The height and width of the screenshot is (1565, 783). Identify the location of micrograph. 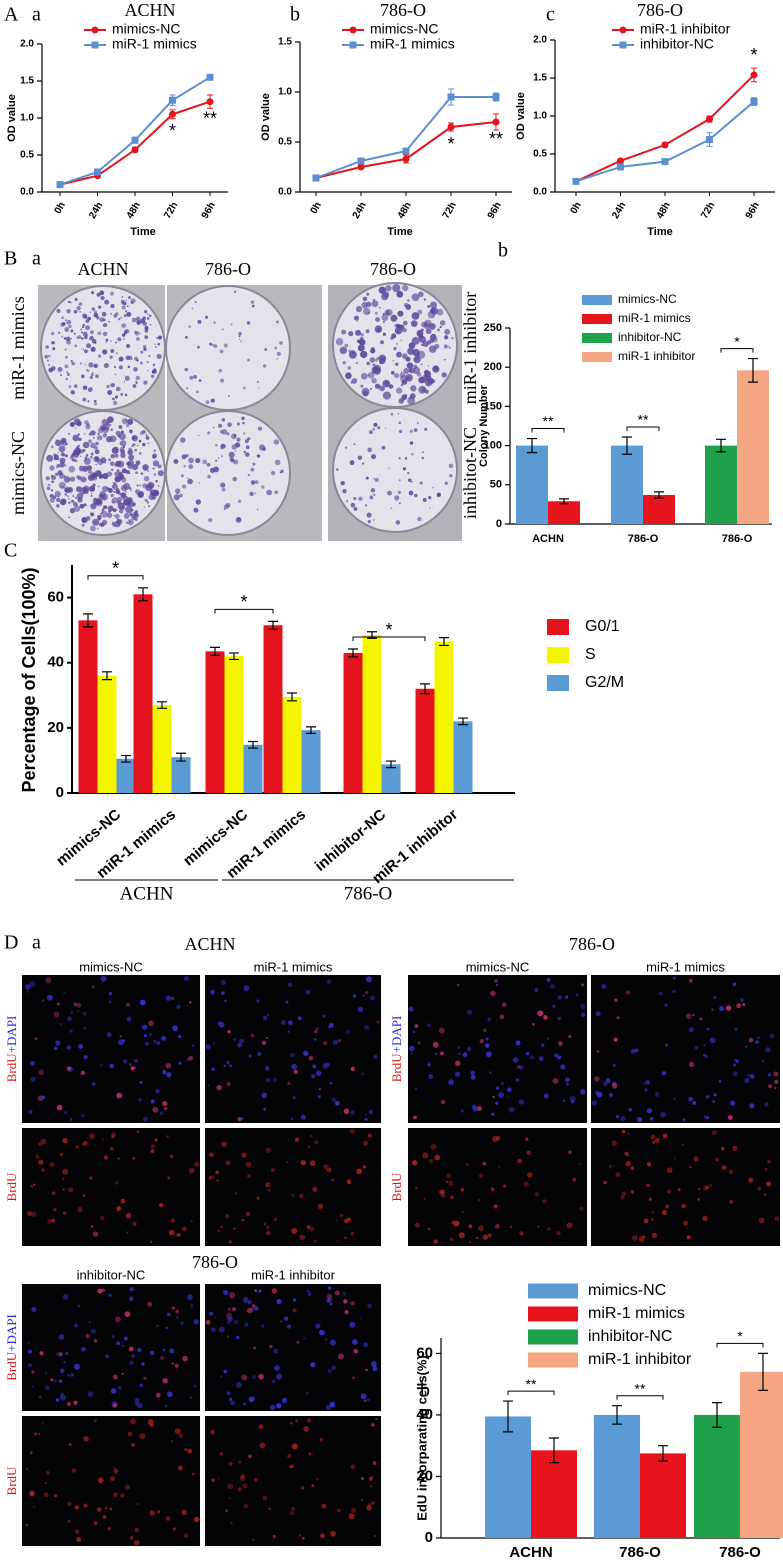
(111, 1347).